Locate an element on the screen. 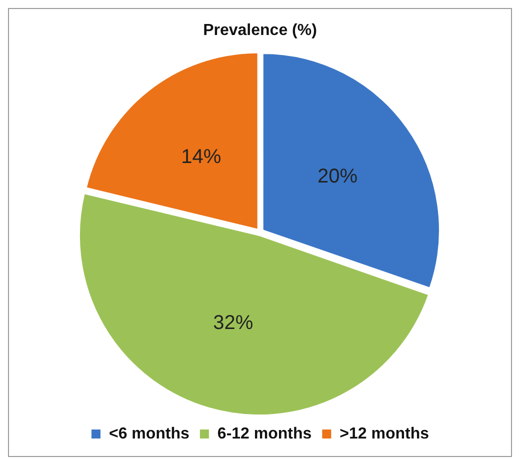  legend-label: <6 months is located at coordinates (149, 433).